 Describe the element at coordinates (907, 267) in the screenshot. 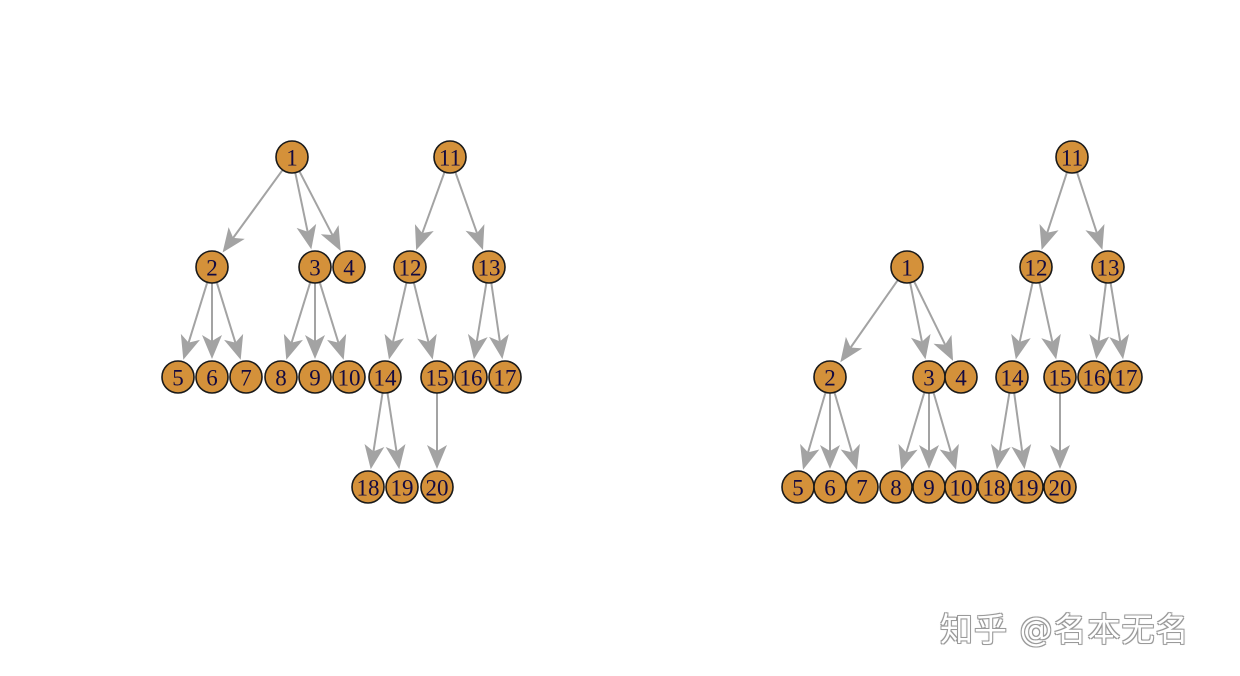

I see `node-1: 1` at that location.